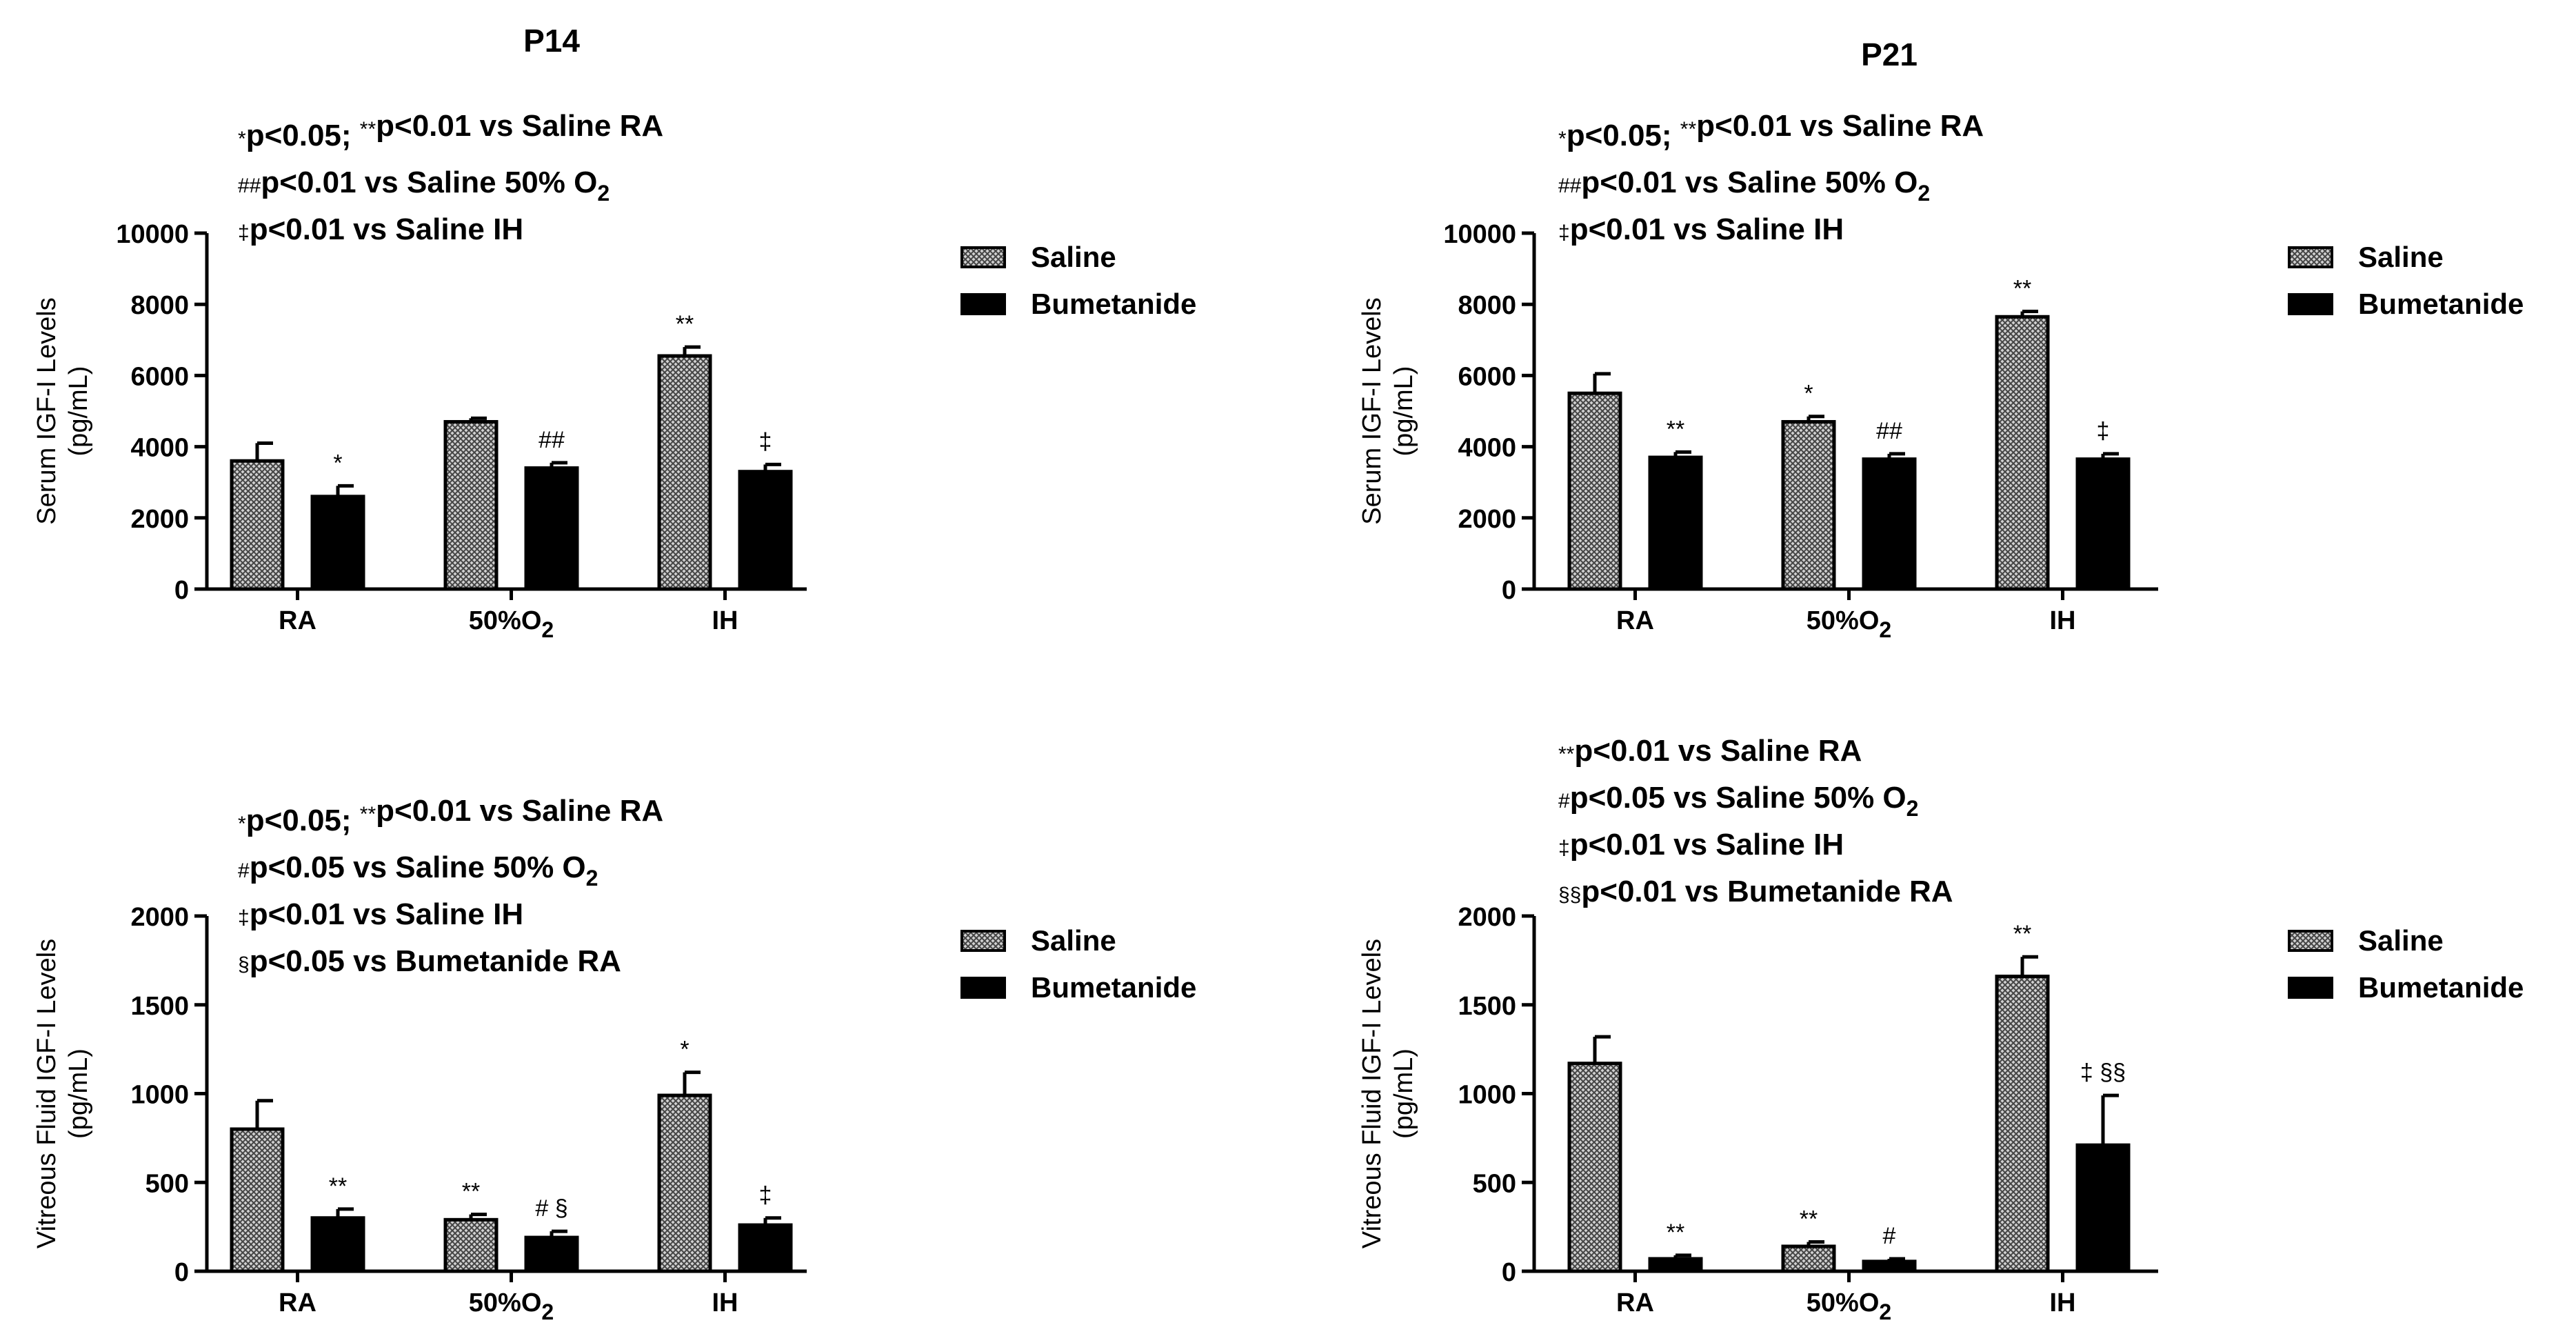  Describe the element at coordinates (2103, 1072) in the screenshot. I see `significance-label: ‡ §§` at that location.